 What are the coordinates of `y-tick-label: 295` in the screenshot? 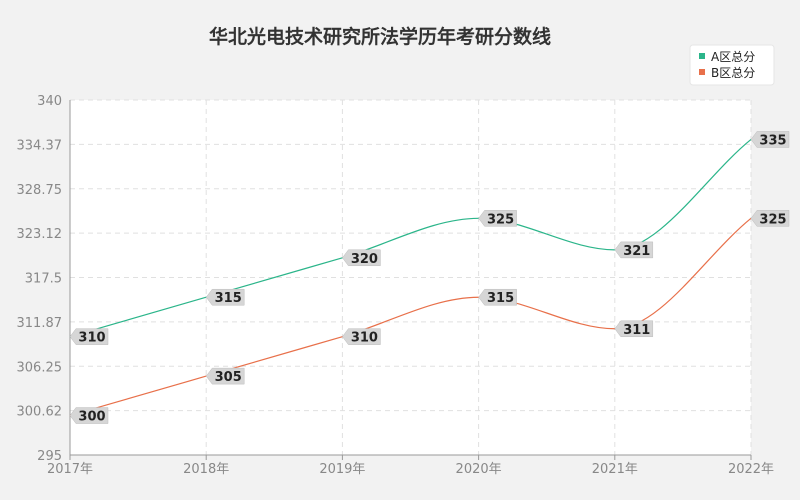 It's located at (49, 456).